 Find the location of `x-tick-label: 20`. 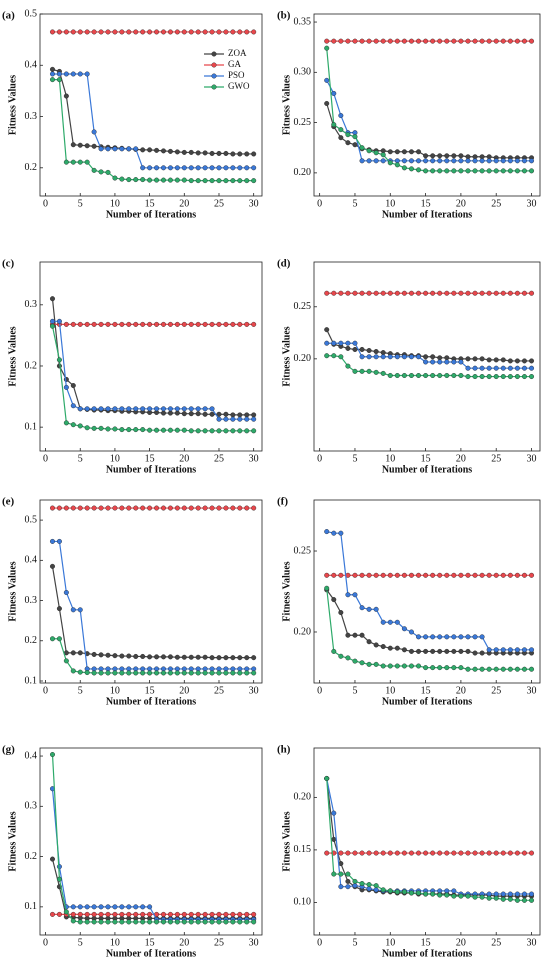

x-tick-label: 20 is located at coordinates (184, 203).